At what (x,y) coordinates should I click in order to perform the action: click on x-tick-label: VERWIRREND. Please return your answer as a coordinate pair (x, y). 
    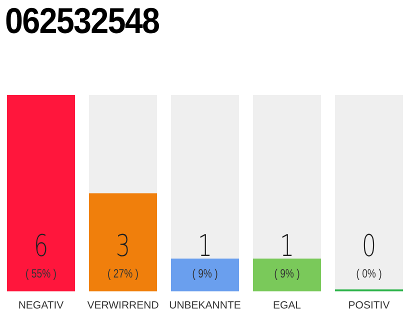
    Looking at the image, I should click on (123, 306).